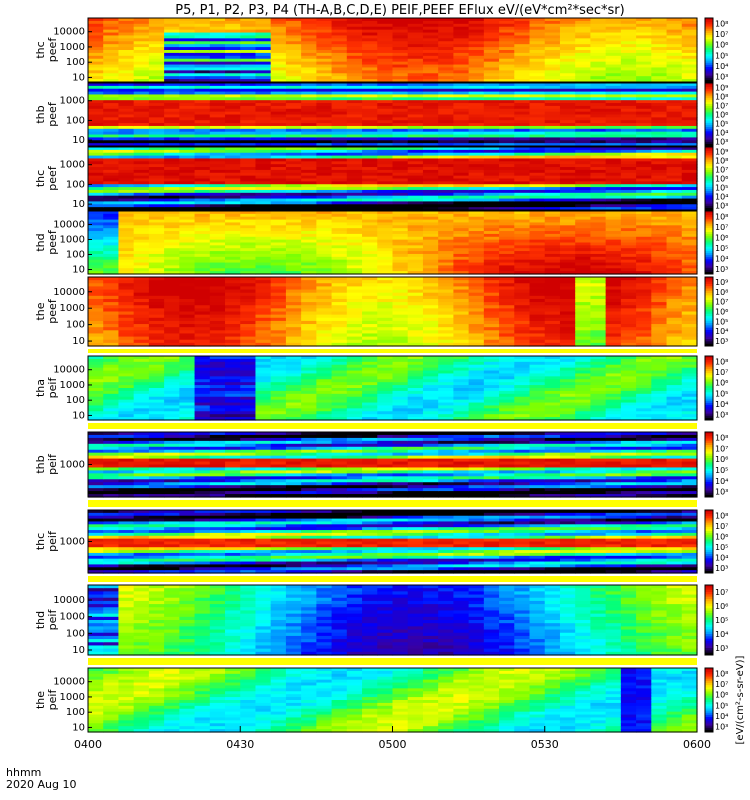  What do you see at coordinates (721, 258) in the screenshot?
I see `colorbar-tick-label: 10⁴` at bounding box center [721, 258].